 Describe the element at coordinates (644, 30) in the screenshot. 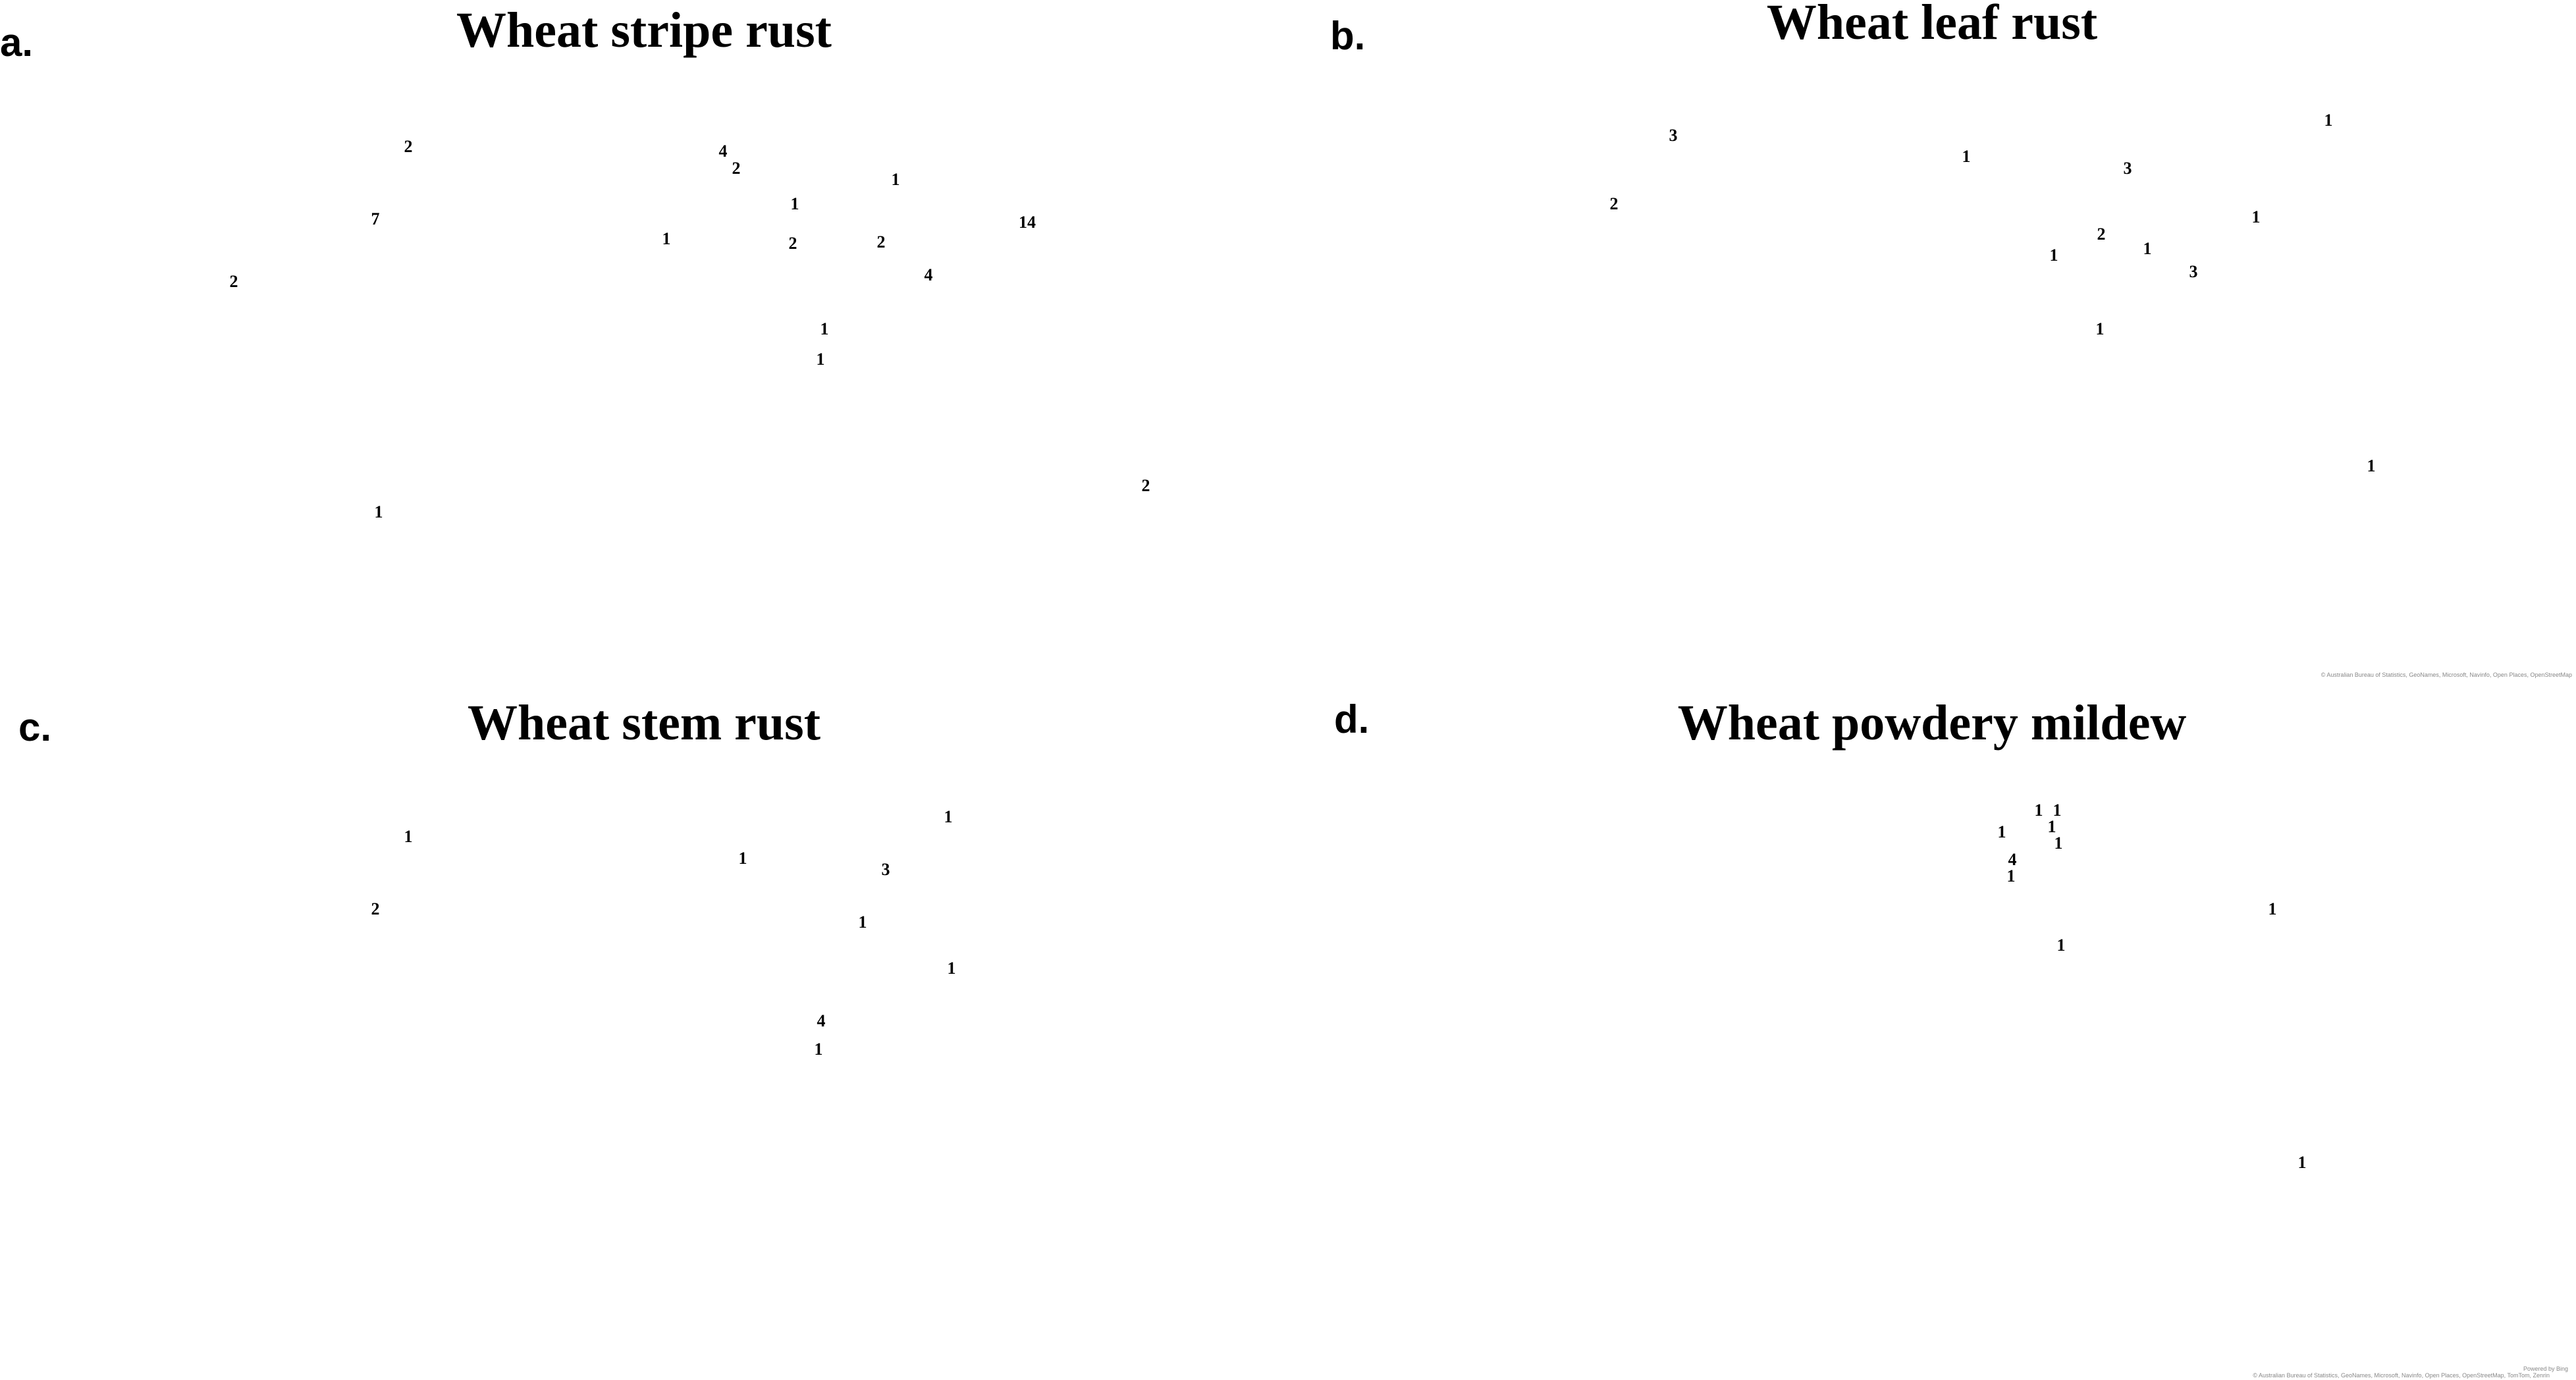

I see `map-title: Wheat stripe rust` at that location.